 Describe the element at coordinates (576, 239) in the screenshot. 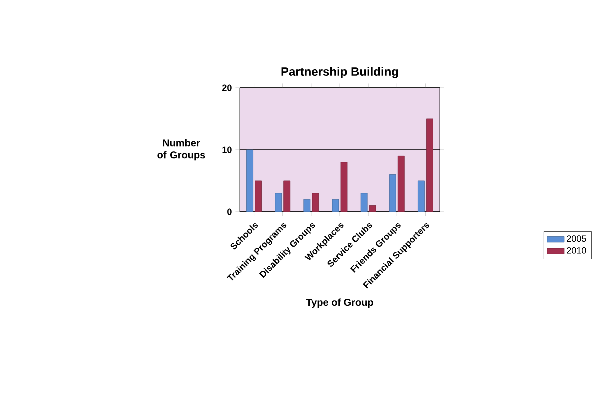

I see `legend-label: 2005` at that location.